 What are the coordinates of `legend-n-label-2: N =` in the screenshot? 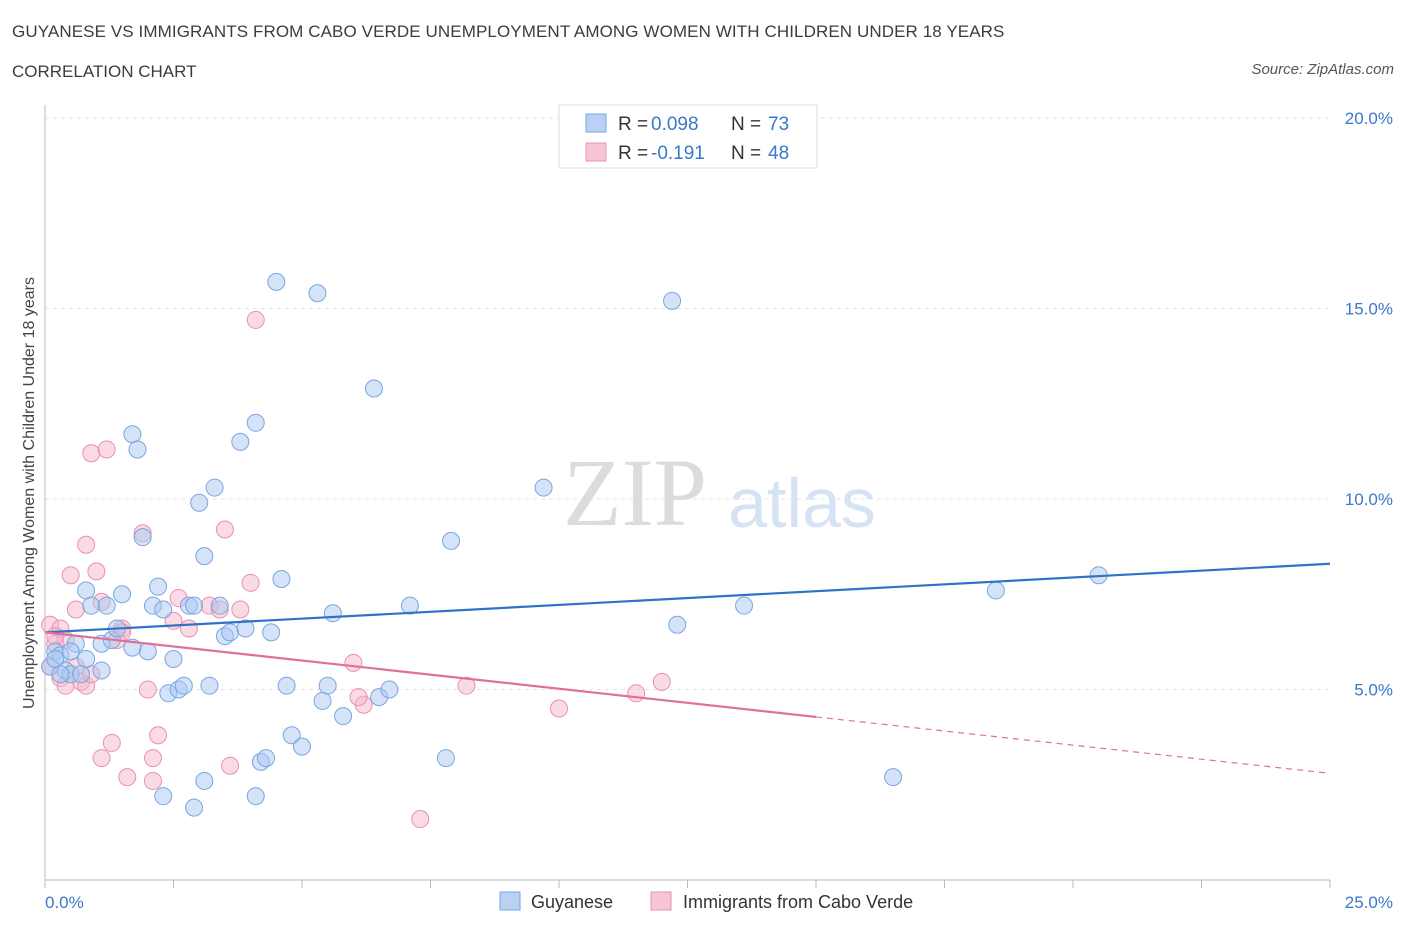 It's located at (746, 153).